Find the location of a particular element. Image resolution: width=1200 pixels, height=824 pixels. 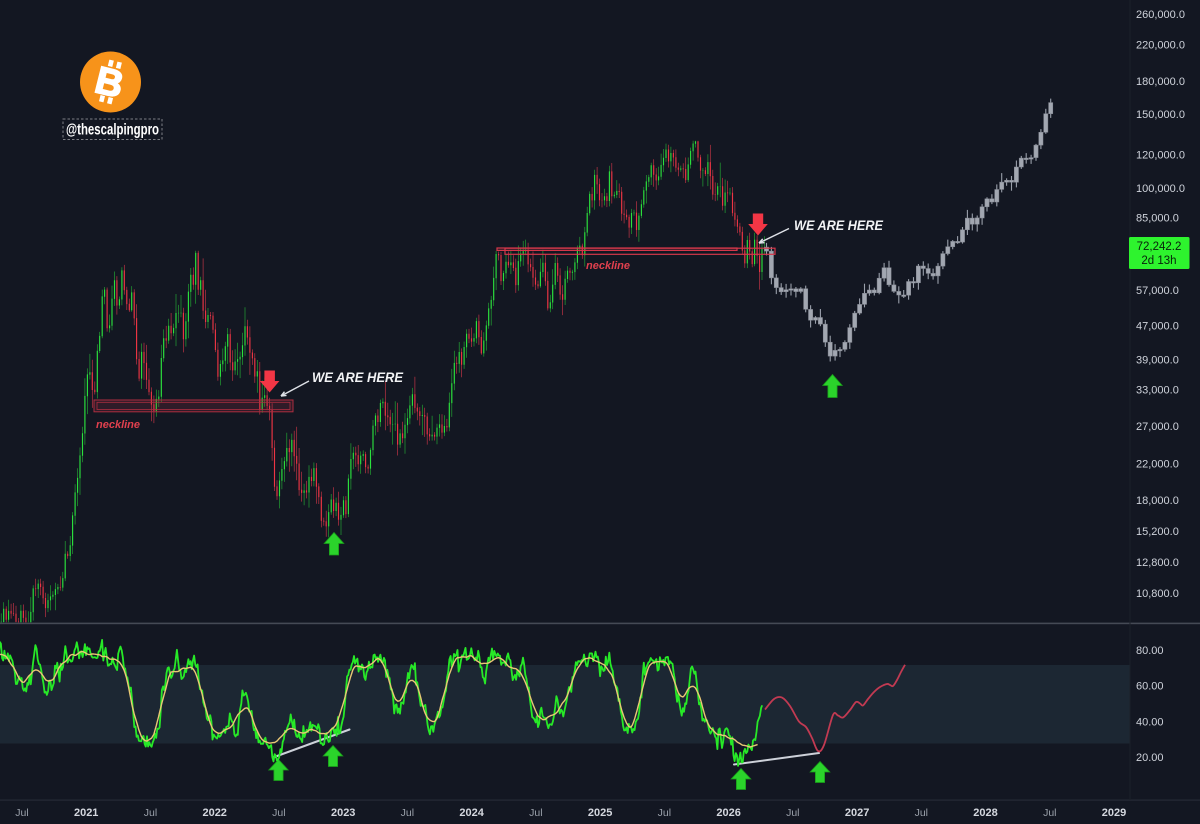

svg-text: 15,200.0 is located at coordinates (1157, 532).